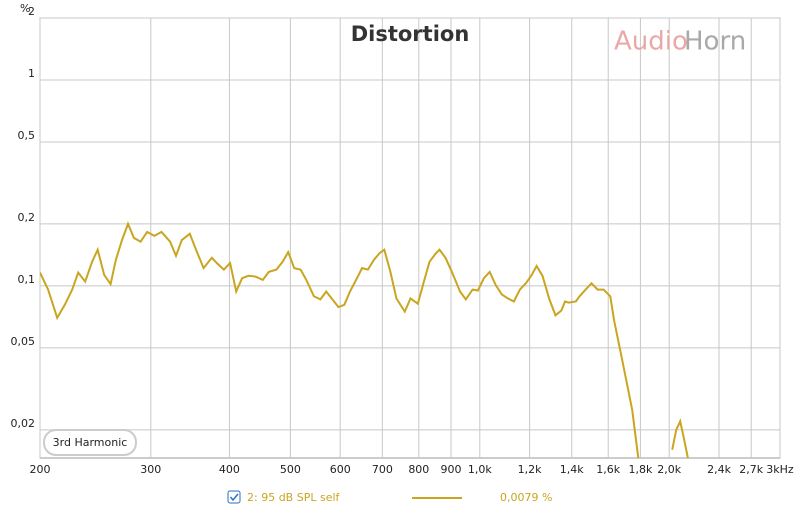  What do you see at coordinates (410, 34) in the screenshot?
I see `chart-title: Distortion` at bounding box center [410, 34].